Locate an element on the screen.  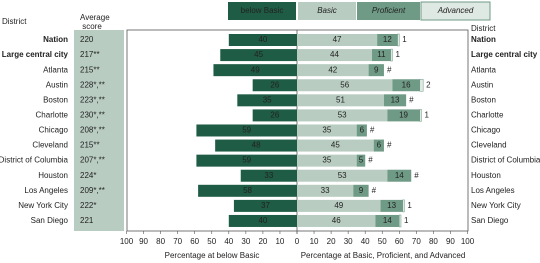
score: 207*,** is located at coordinates (92, 160).